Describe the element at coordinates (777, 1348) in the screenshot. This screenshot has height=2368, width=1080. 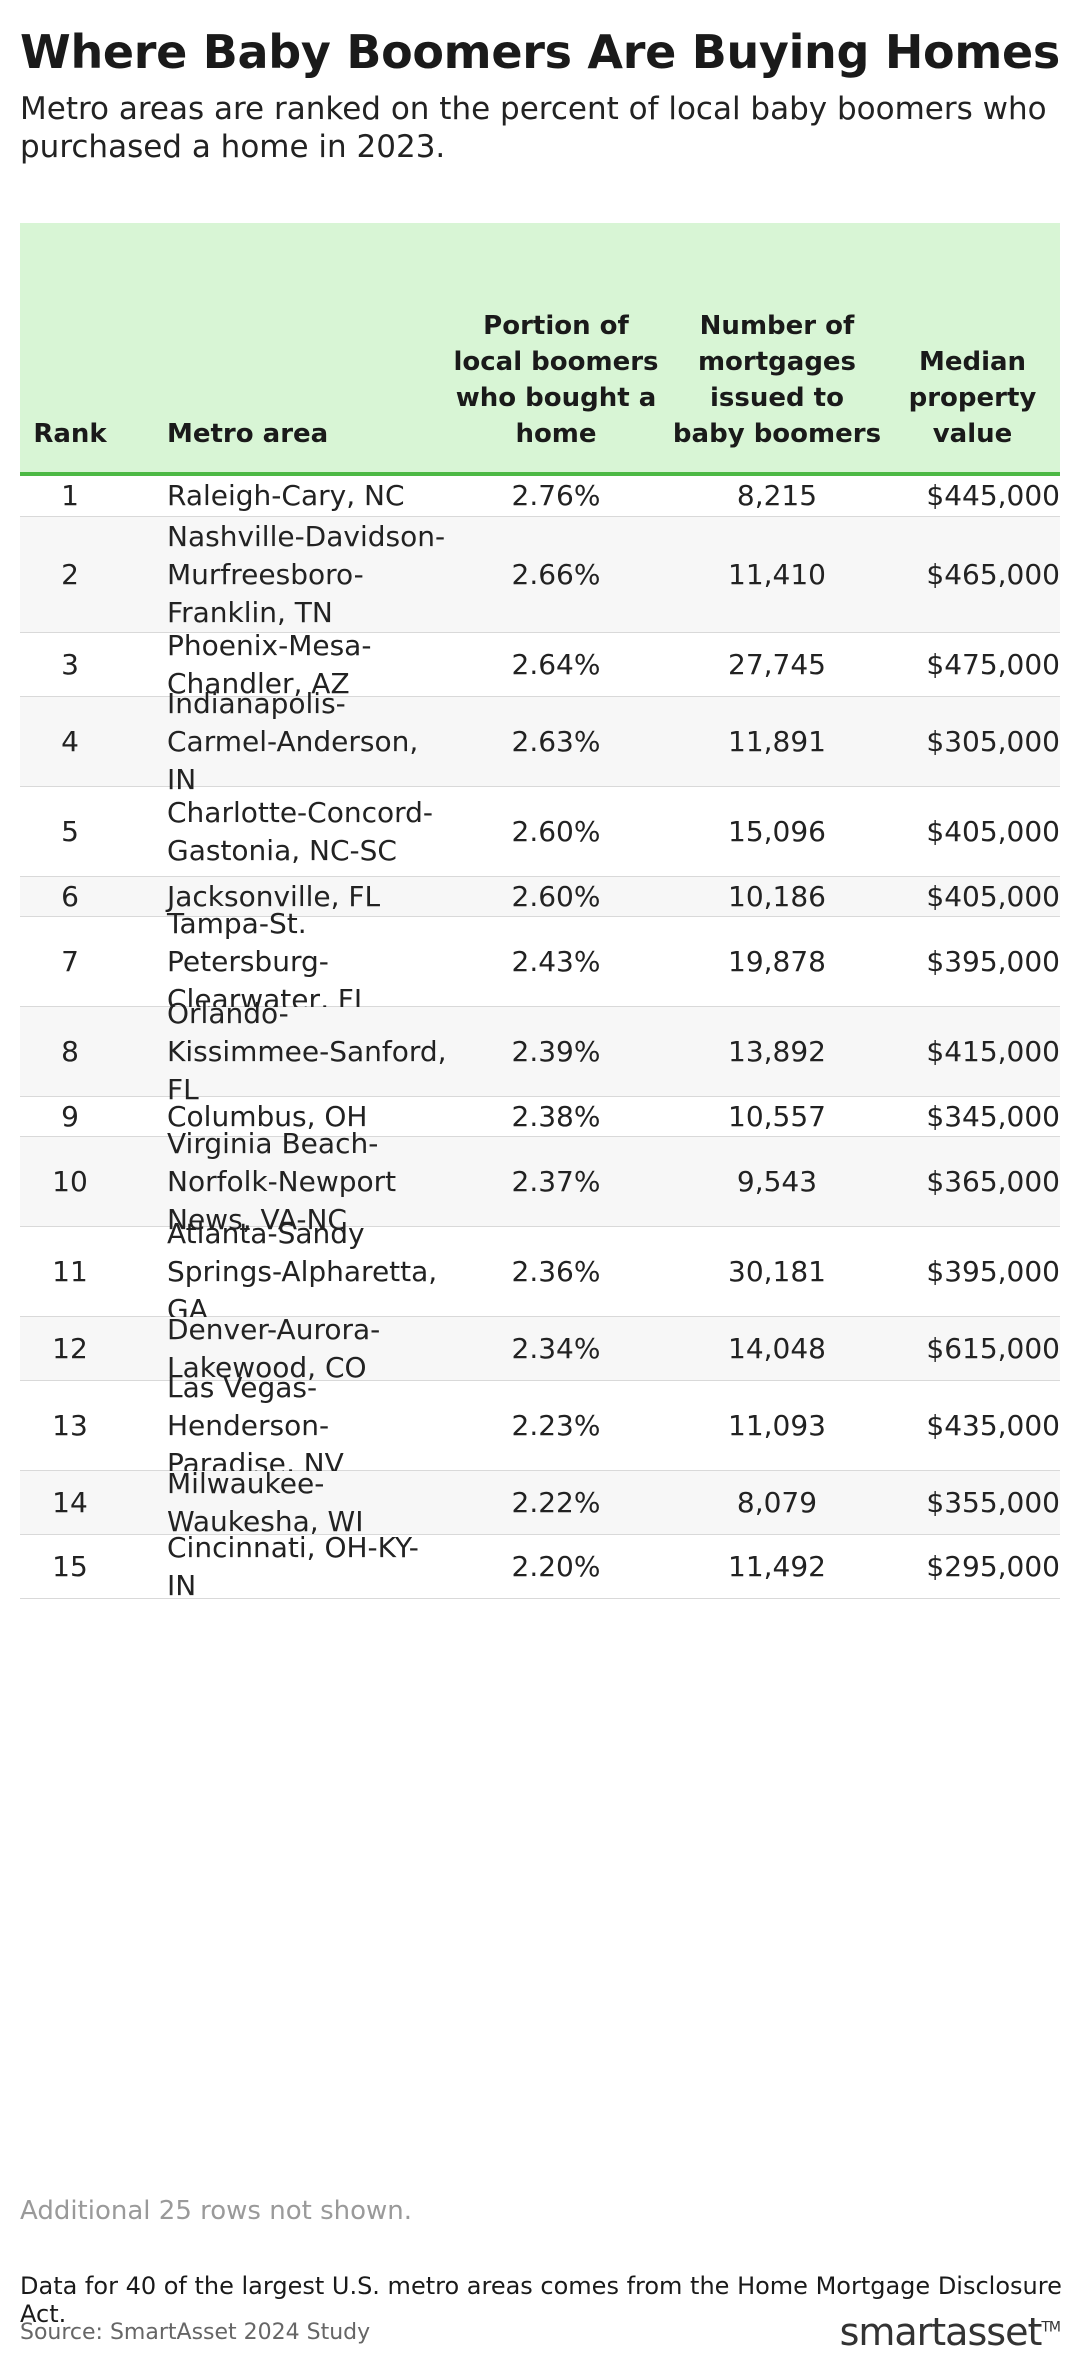
I see `cell-mortgages: 14,048` at that location.